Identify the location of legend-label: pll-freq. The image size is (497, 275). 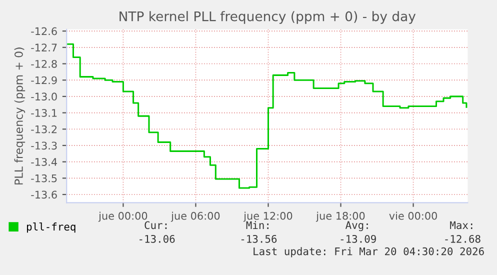
(51, 227).